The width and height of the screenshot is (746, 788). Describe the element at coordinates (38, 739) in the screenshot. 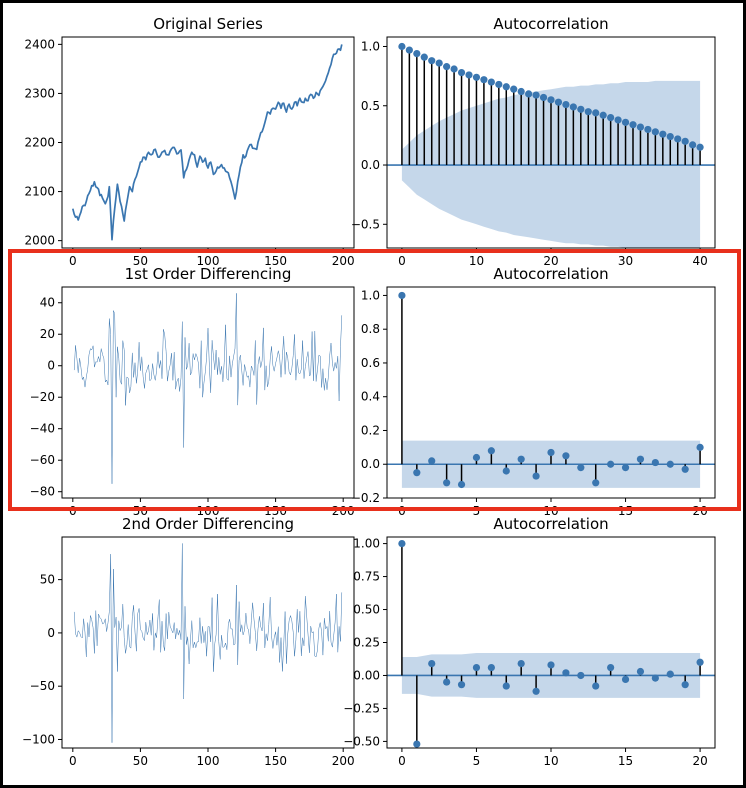

I see `second-diff-ytick-label: −100` at that location.